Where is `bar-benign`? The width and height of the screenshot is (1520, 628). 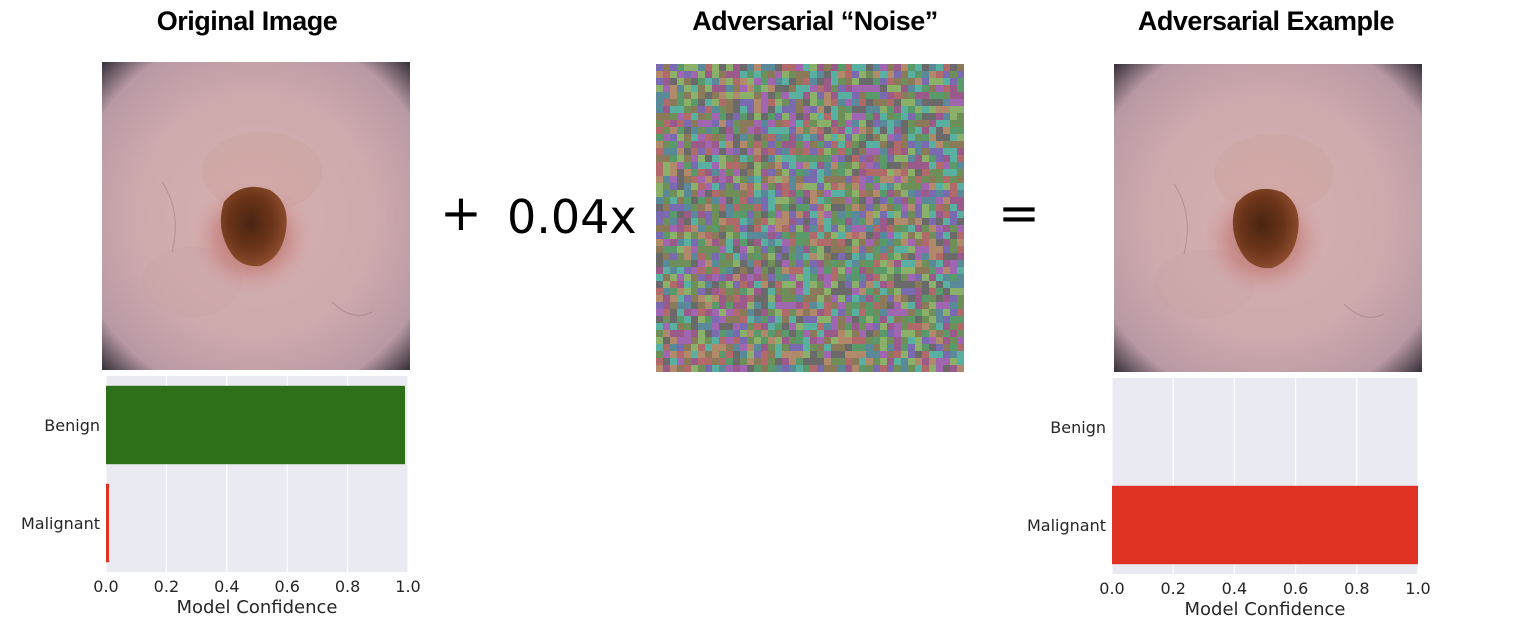 bar-benign is located at coordinates (255, 425).